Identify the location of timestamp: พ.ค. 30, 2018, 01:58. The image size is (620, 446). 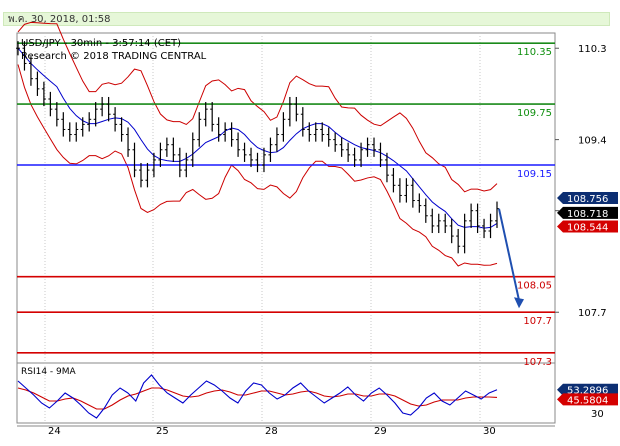
(306, 19).